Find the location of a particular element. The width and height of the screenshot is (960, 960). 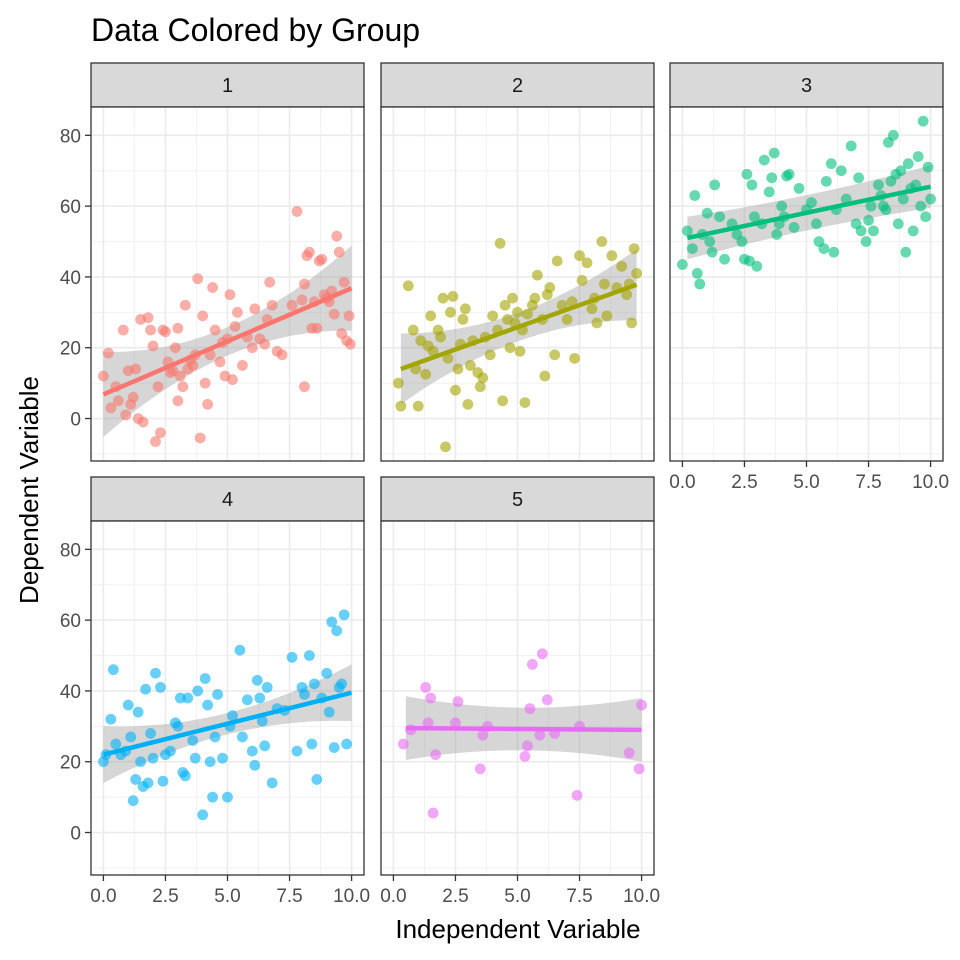

x-tick-label: 10.0 is located at coordinates (641, 896).